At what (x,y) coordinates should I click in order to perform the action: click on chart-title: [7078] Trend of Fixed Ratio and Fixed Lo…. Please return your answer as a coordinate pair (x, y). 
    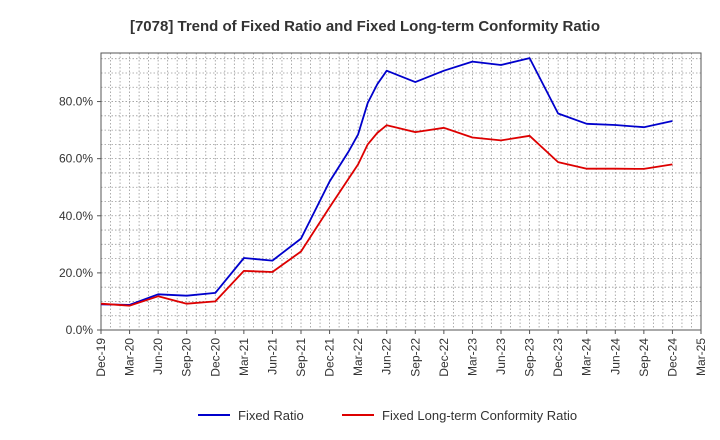
    Looking at the image, I should click on (365, 26).